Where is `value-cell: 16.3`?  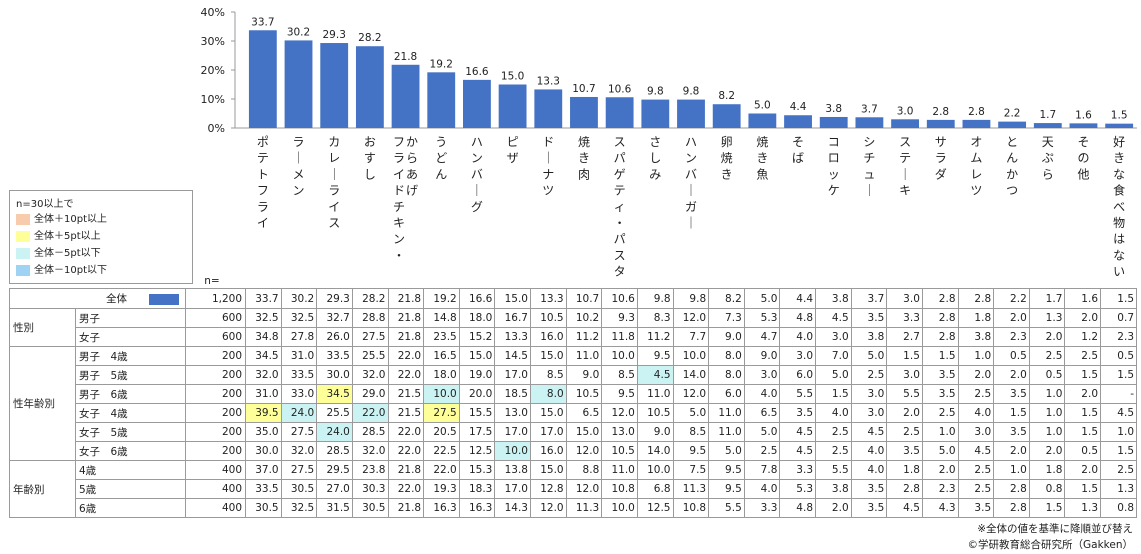 value-cell: 16.3 is located at coordinates (441, 508).